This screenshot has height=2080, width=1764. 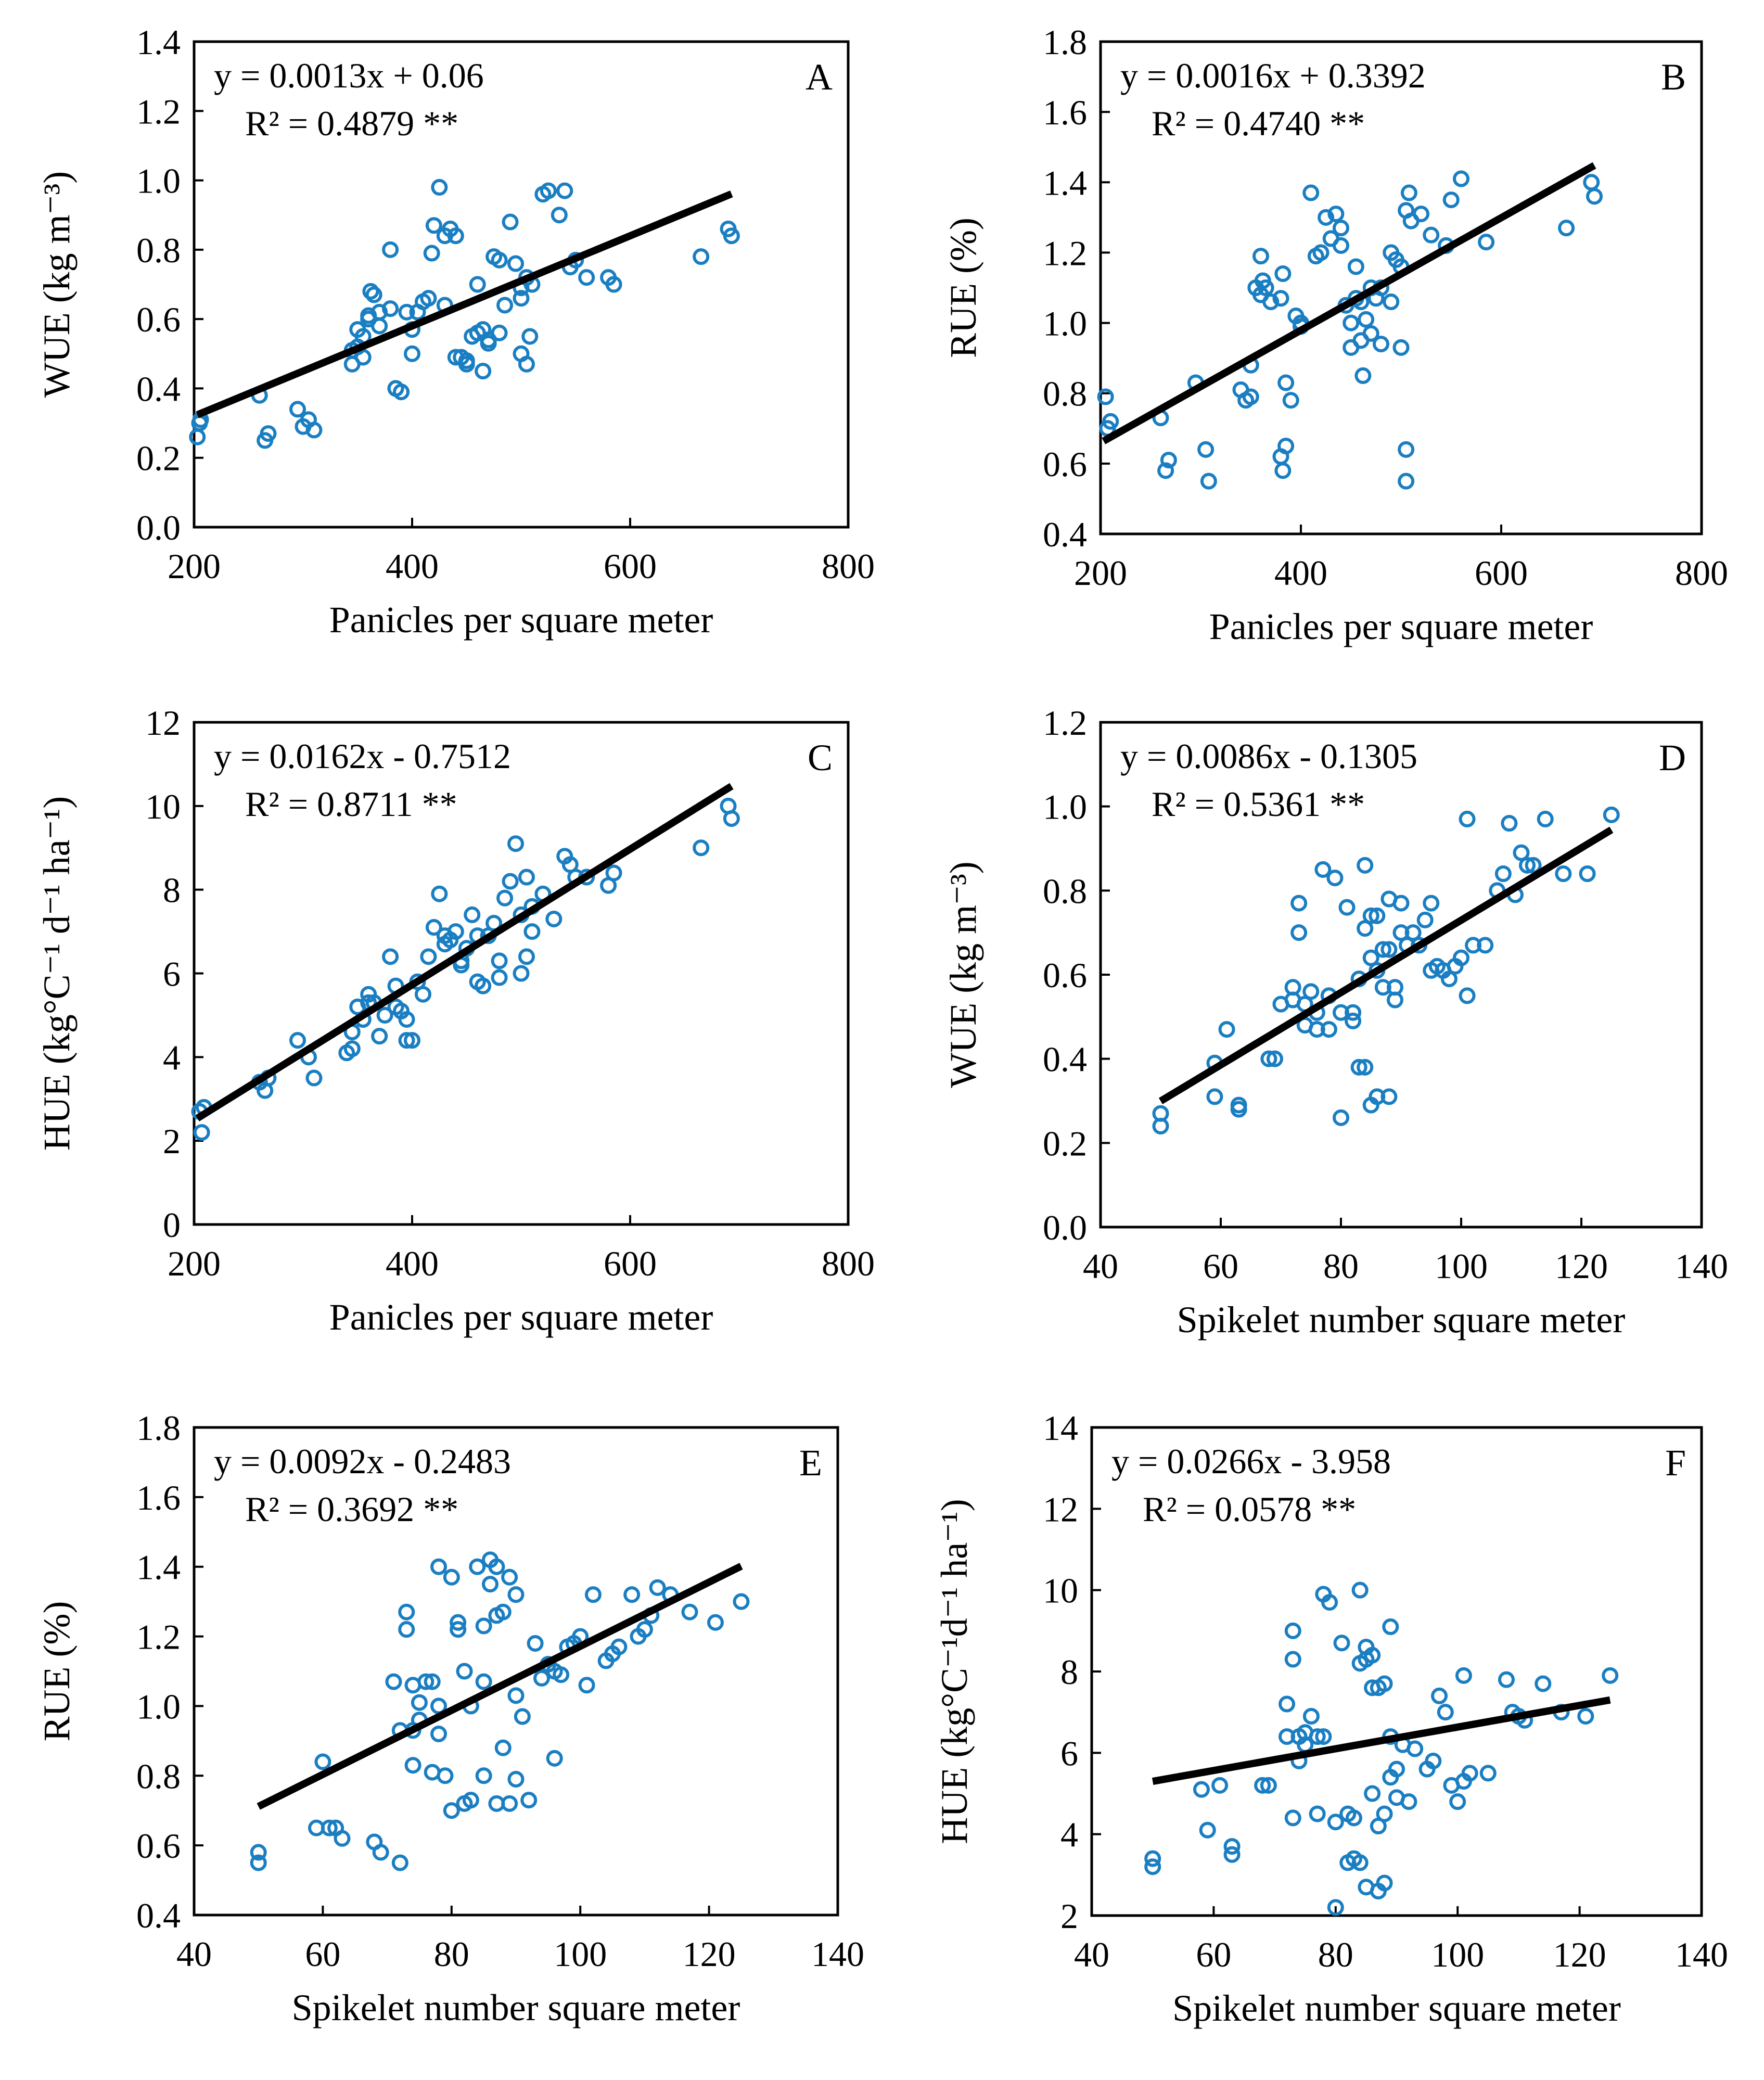 What do you see at coordinates (630, 566) in the screenshot?
I see `x-tick-label: 600` at bounding box center [630, 566].